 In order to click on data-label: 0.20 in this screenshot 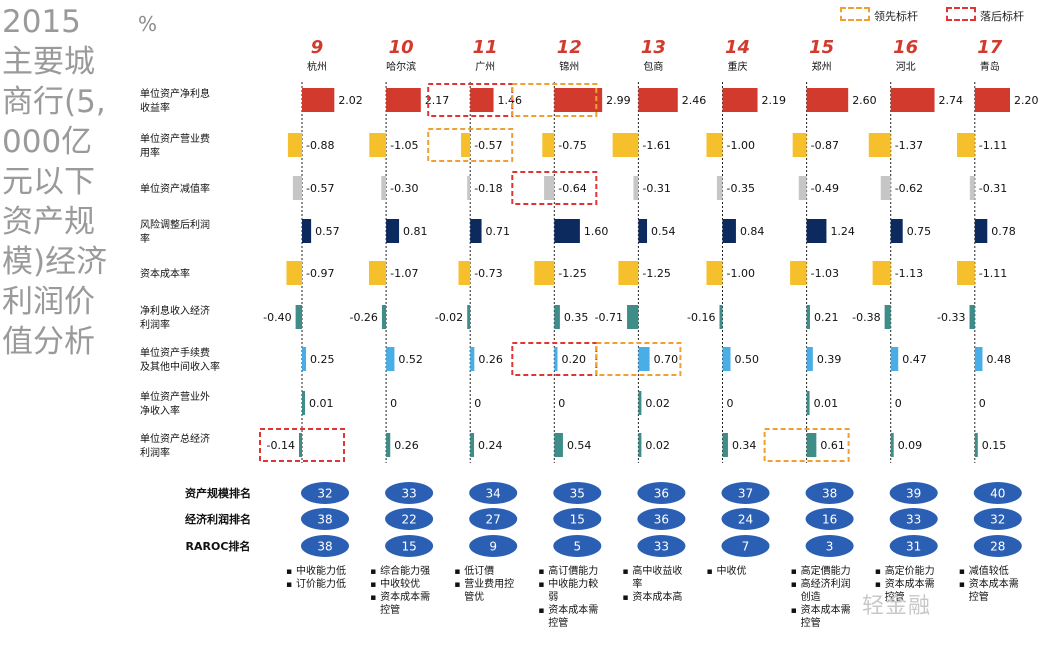, I will do `click(574, 359)`.